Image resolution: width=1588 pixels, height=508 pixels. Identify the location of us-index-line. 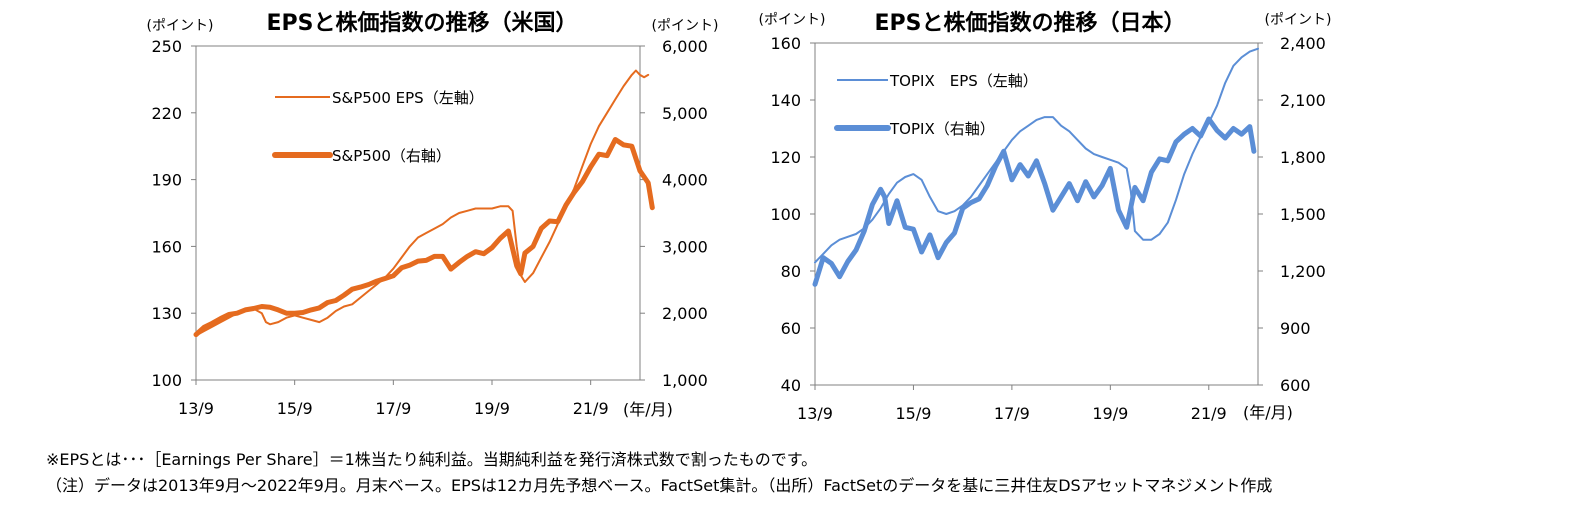
(424, 237).